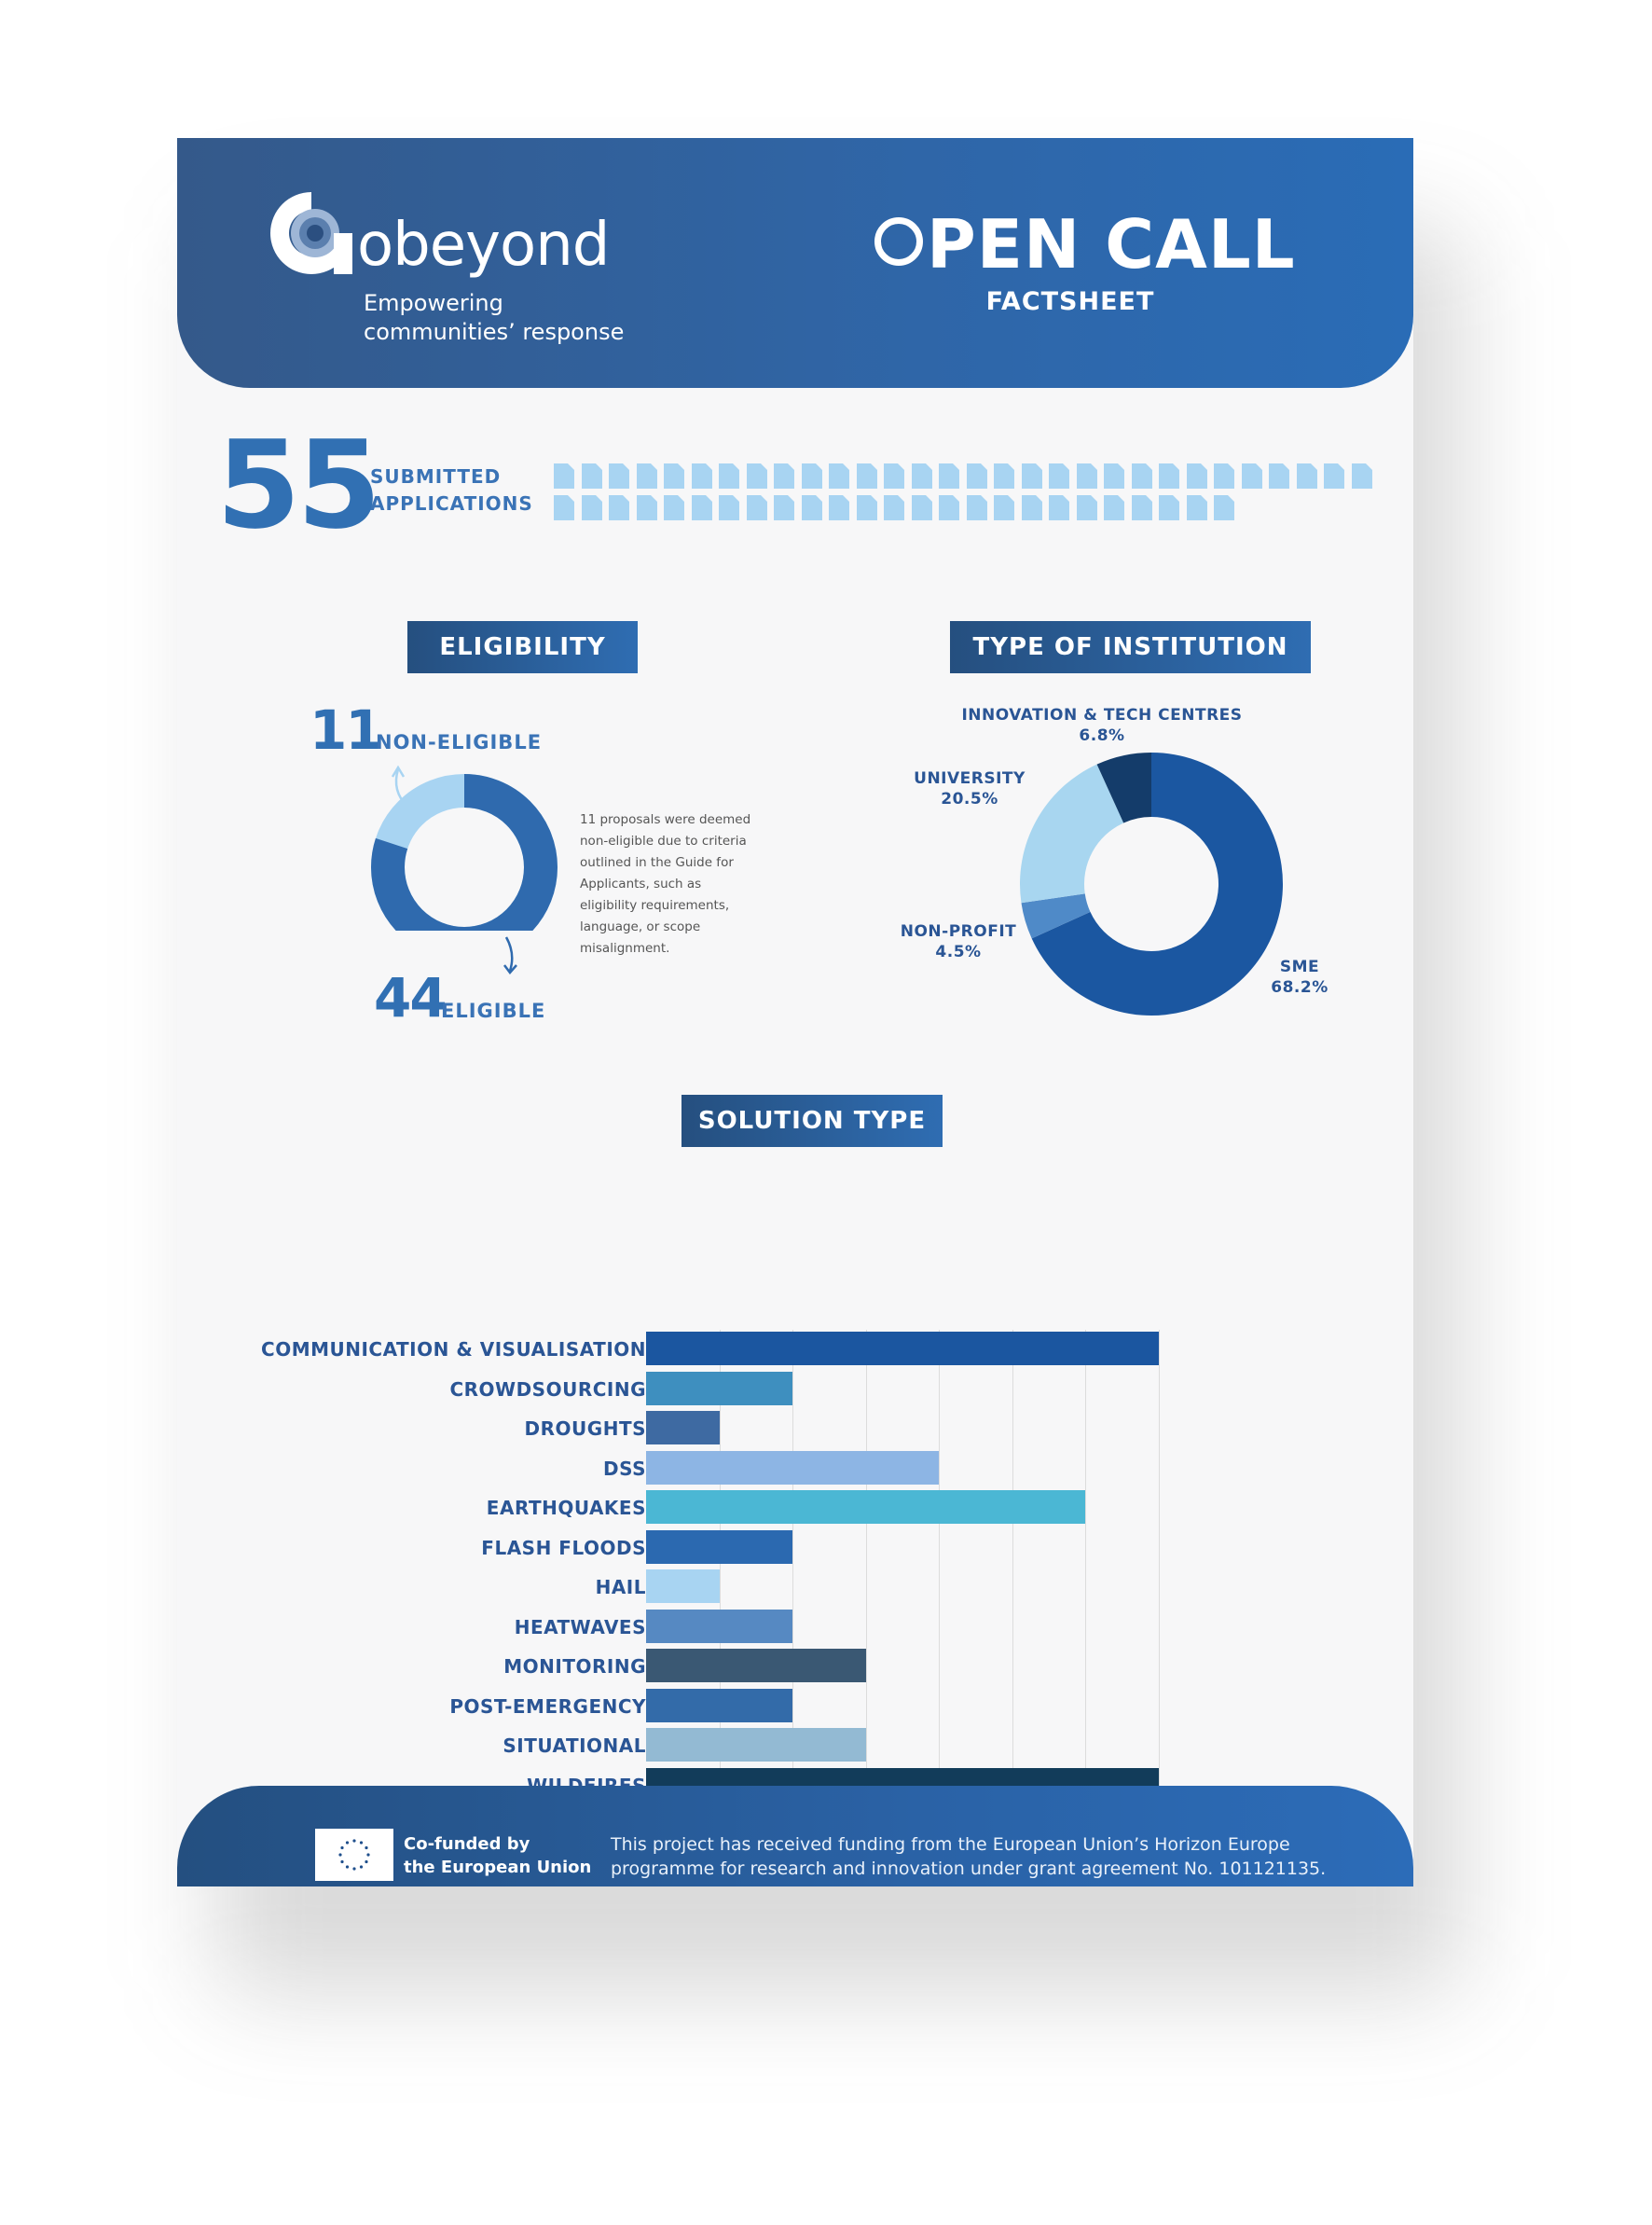  I want to click on bar-hail, so click(683, 1586).